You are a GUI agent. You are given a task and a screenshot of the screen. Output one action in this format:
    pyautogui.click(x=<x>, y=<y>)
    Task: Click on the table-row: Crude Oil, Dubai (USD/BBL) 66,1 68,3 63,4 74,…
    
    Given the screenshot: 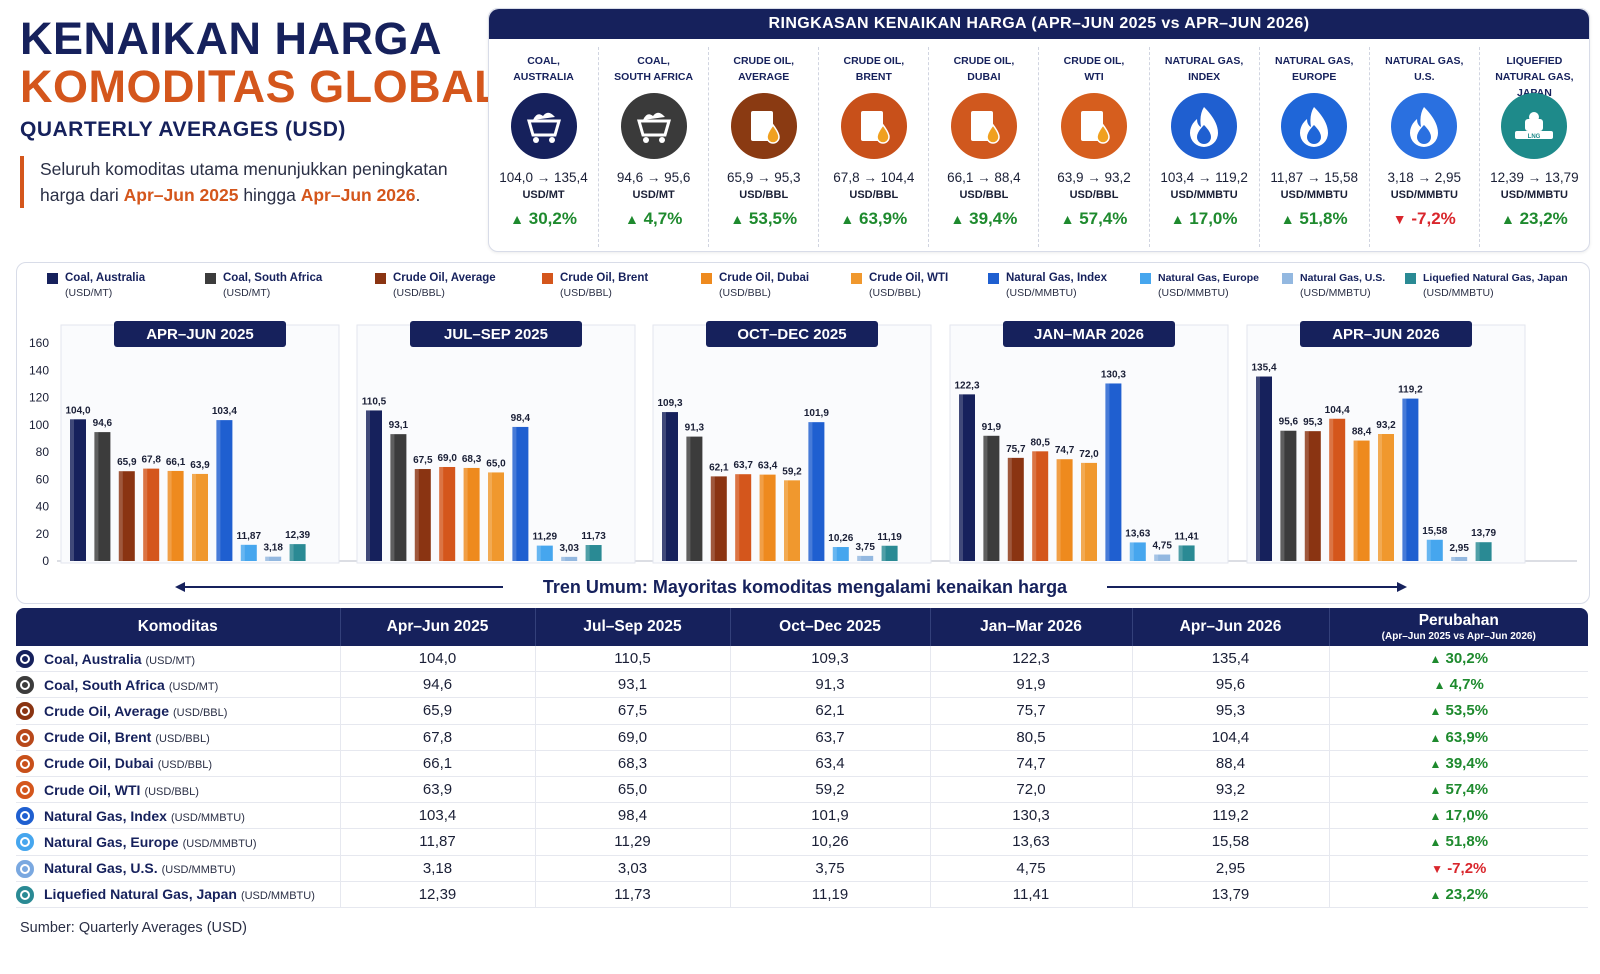 What is the action you would take?
    pyautogui.click(x=802, y=763)
    